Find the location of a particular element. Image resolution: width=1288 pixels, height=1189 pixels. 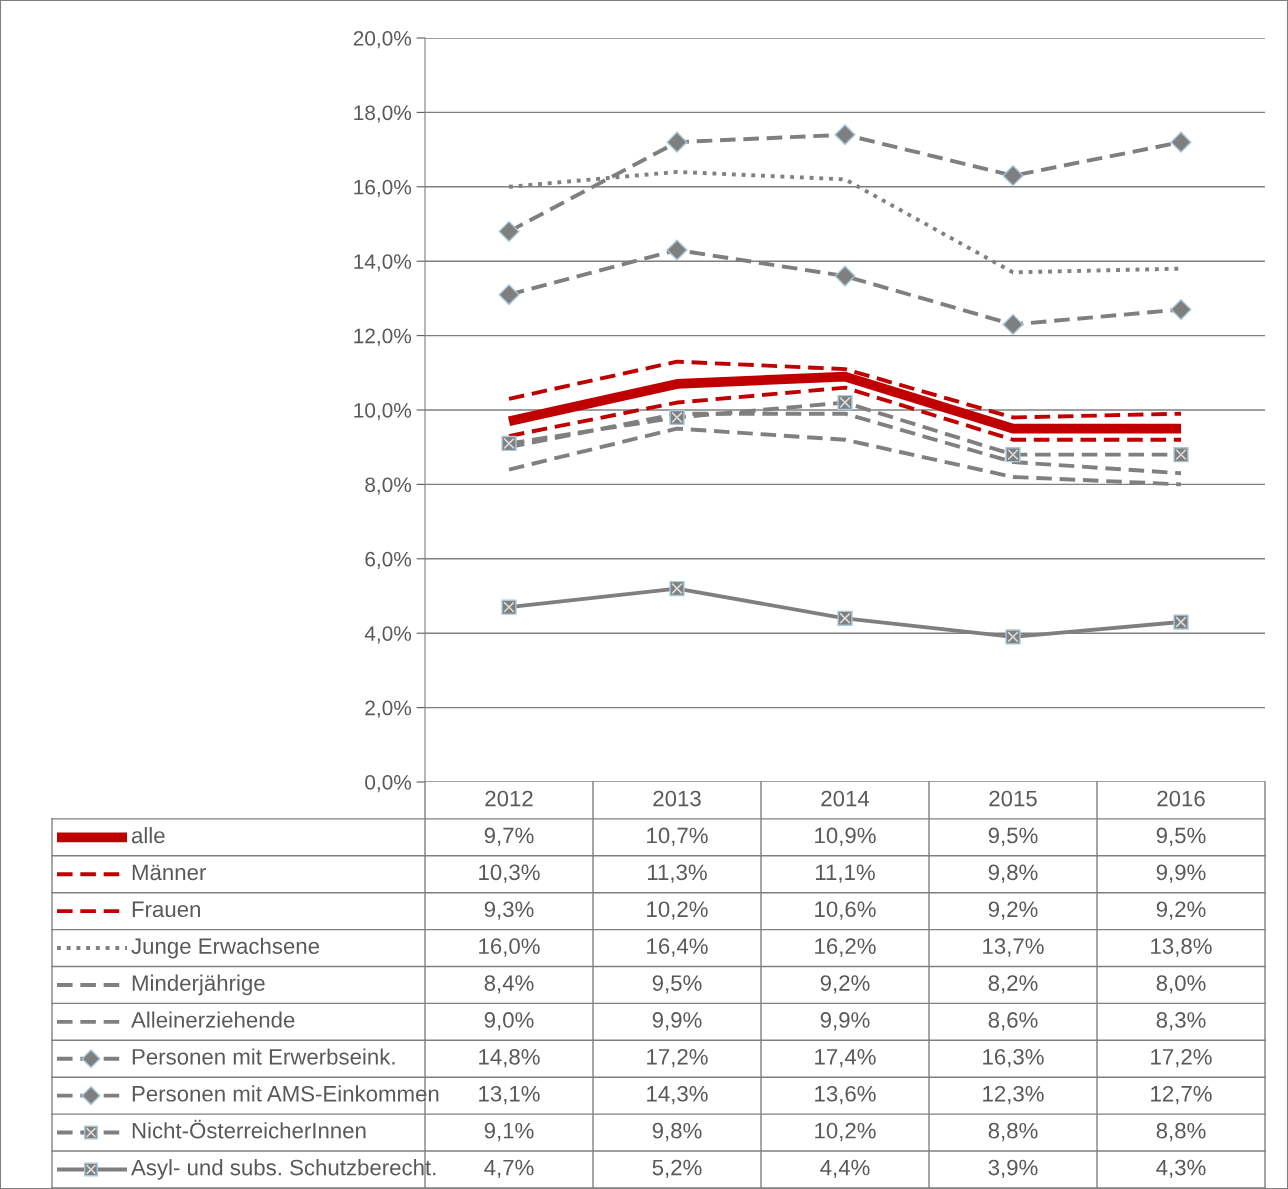

data-label: 10,9% is located at coordinates (845, 836).